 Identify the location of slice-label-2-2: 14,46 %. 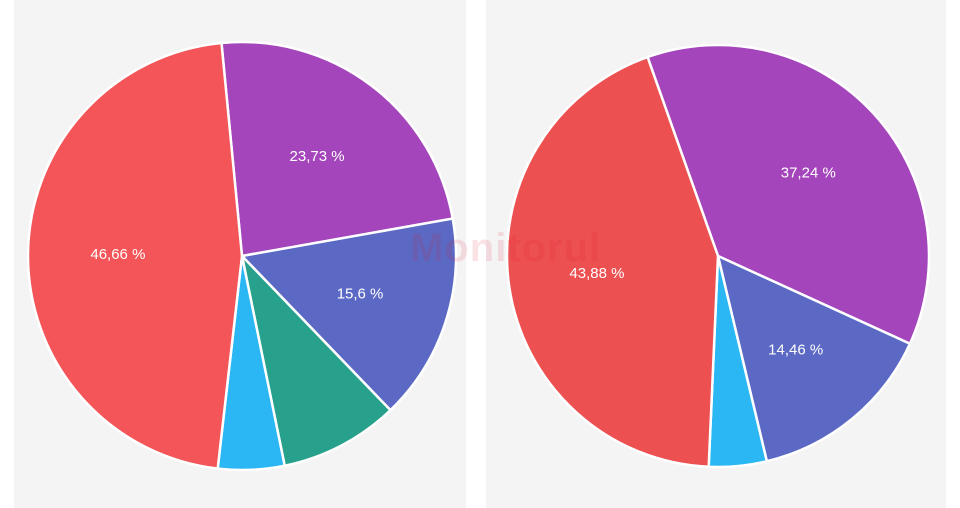
(795, 350).